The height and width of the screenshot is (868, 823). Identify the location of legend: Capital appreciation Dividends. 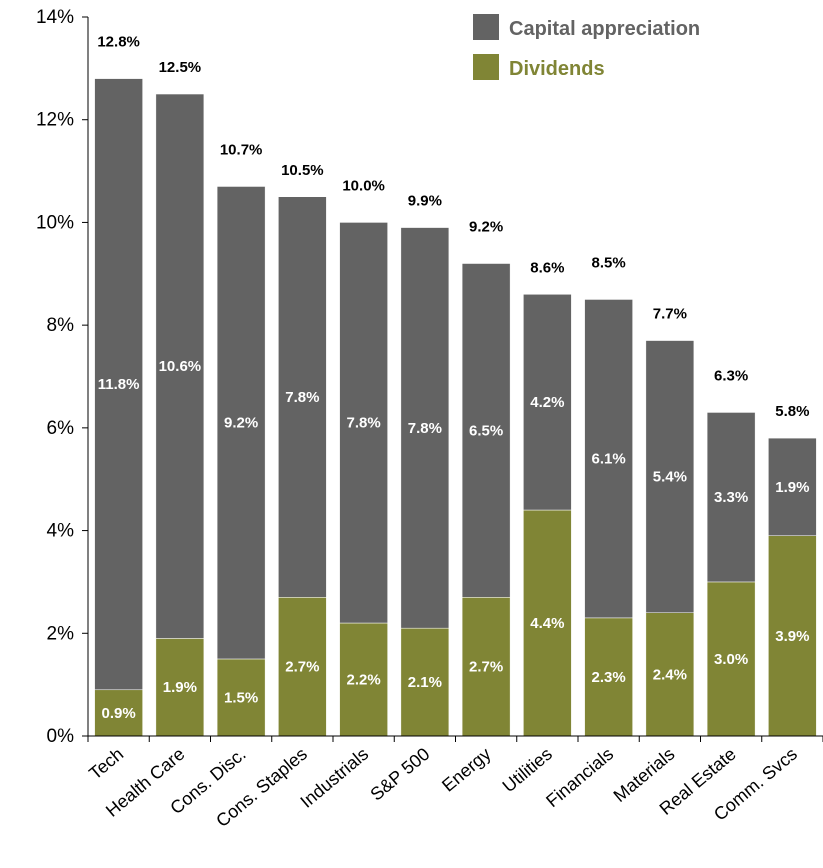
(586, 47).